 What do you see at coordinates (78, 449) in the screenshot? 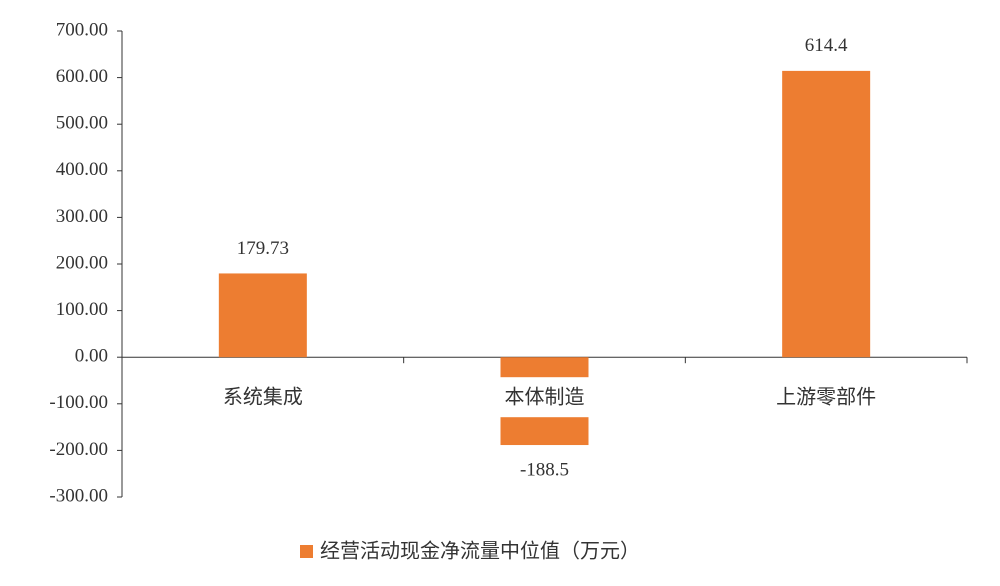
I see `y-tick-label: -200.00` at bounding box center [78, 449].